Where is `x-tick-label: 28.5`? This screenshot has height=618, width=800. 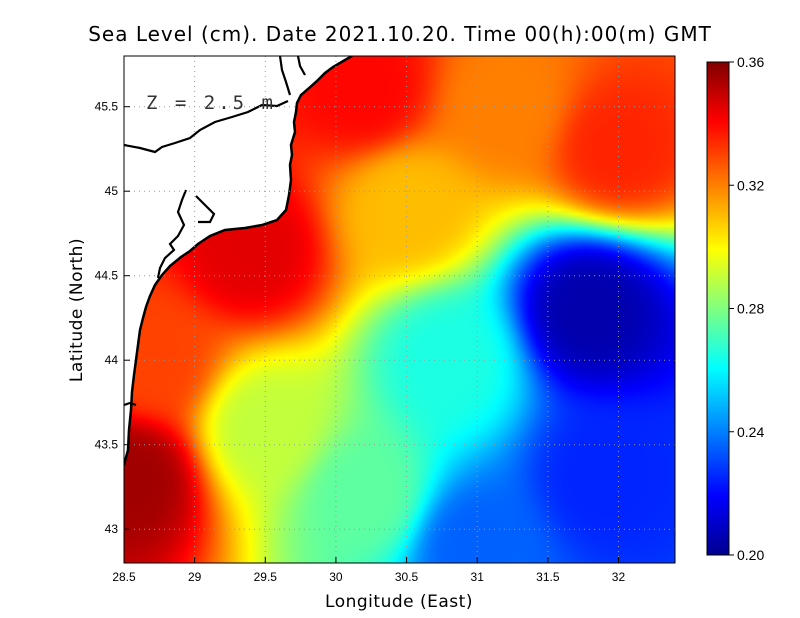 x-tick-label: 28.5 is located at coordinates (124, 577).